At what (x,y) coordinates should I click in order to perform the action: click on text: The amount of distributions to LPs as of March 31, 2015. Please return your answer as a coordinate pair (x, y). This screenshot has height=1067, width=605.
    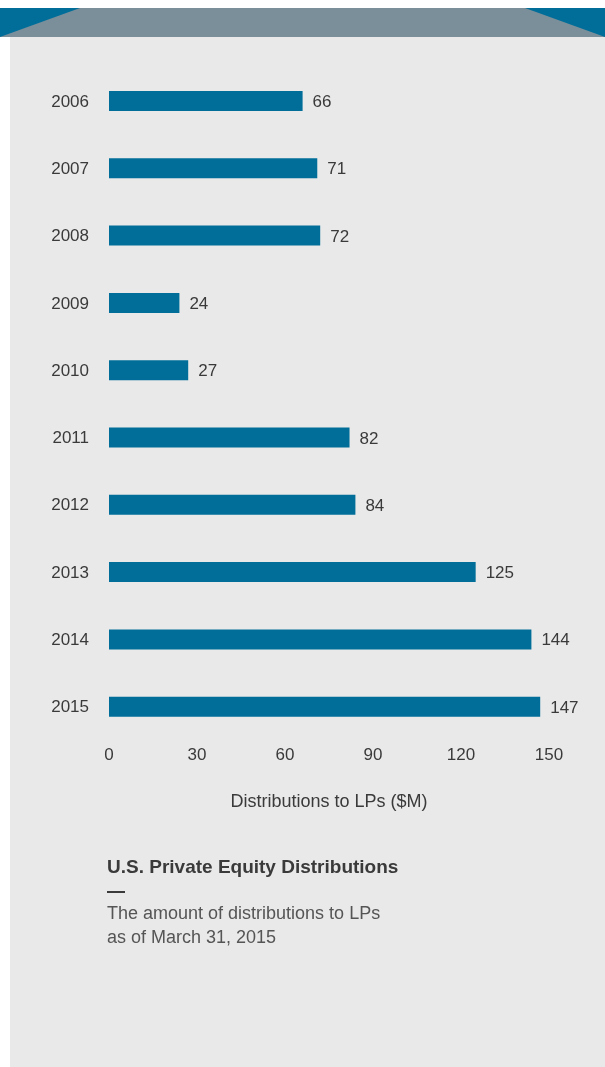
    Looking at the image, I should click on (244, 925).